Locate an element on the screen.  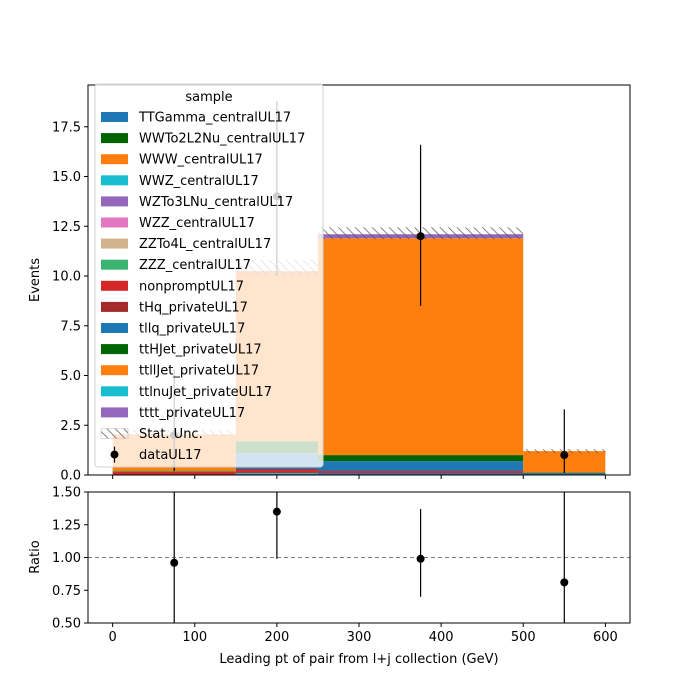
legend-label-13: ttlnuJet_privateUL17 is located at coordinates (205, 392).